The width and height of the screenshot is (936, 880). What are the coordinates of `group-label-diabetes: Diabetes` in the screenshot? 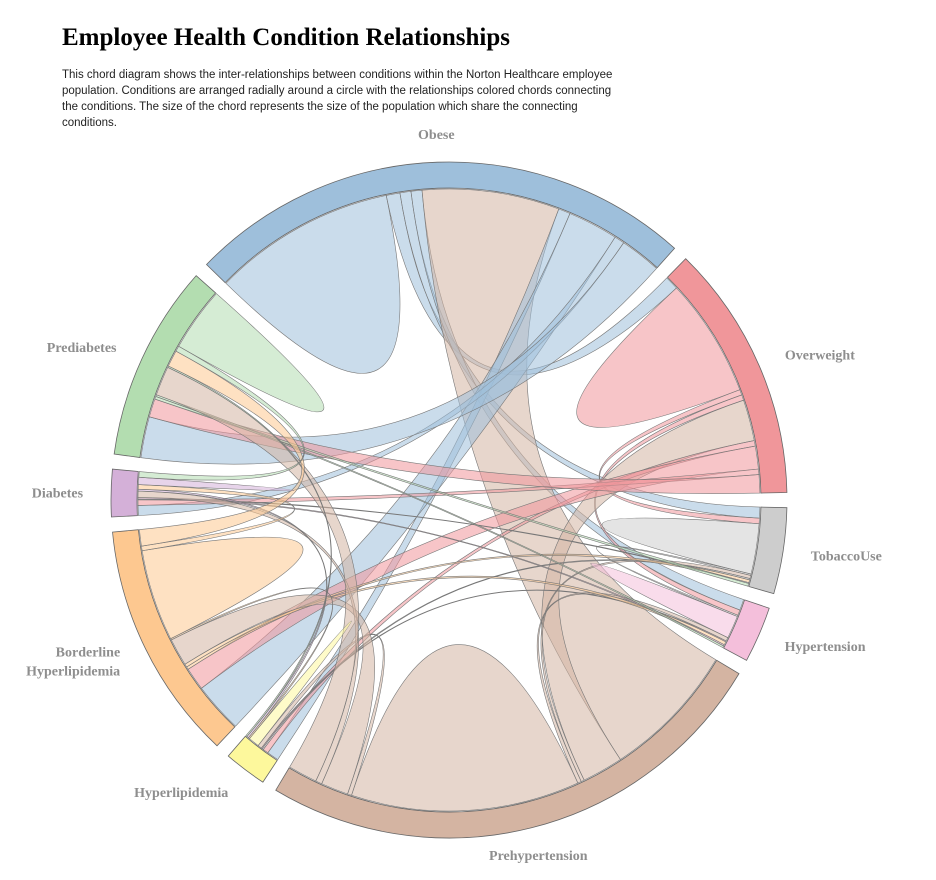 It's located at (58, 494).